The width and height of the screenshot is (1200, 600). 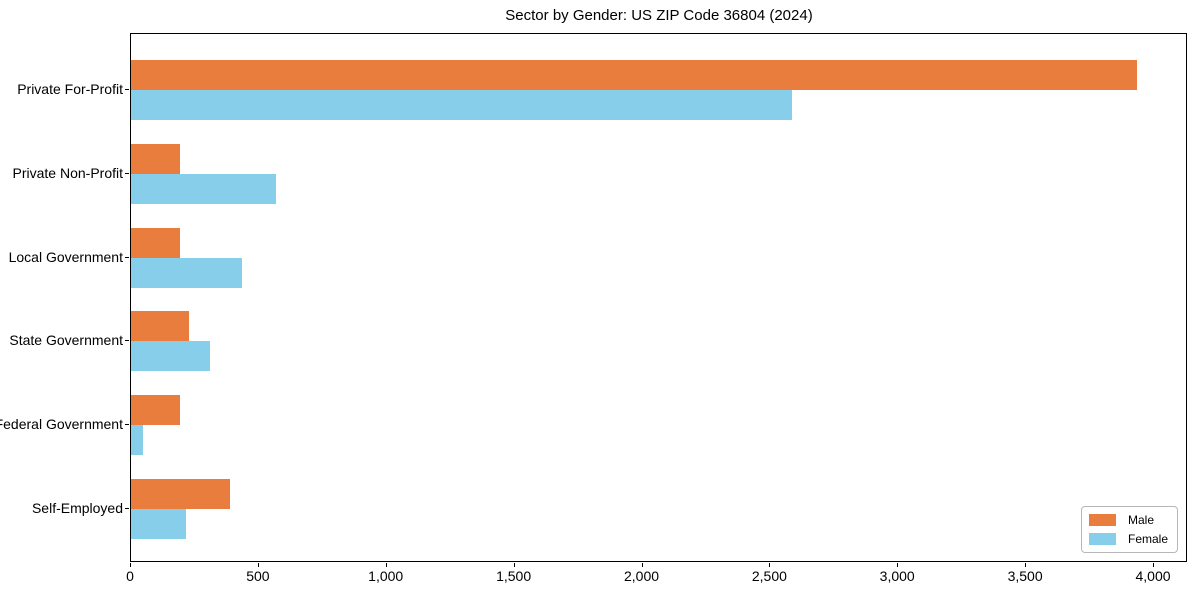 What do you see at coordinates (1129, 529) in the screenshot?
I see `legend: Male Female` at bounding box center [1129, 529].